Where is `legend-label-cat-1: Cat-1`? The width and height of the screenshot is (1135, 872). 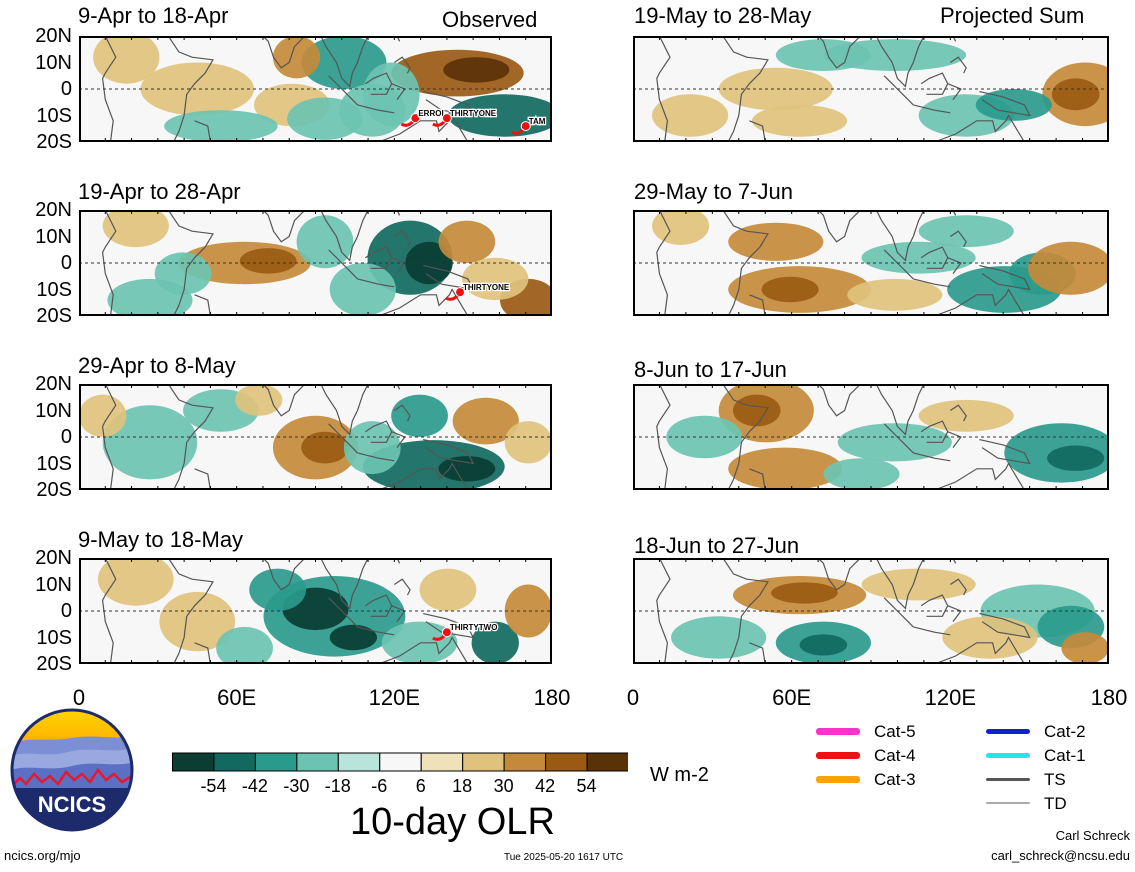 legend-label-cat-1: Cat-1 is located at coordinates (1065, 755).